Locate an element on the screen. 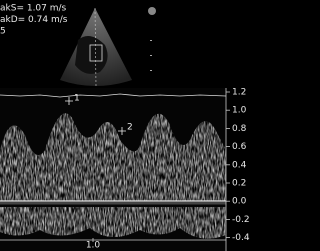  scale-label: -0.4 is located at coordinates (241, 238).